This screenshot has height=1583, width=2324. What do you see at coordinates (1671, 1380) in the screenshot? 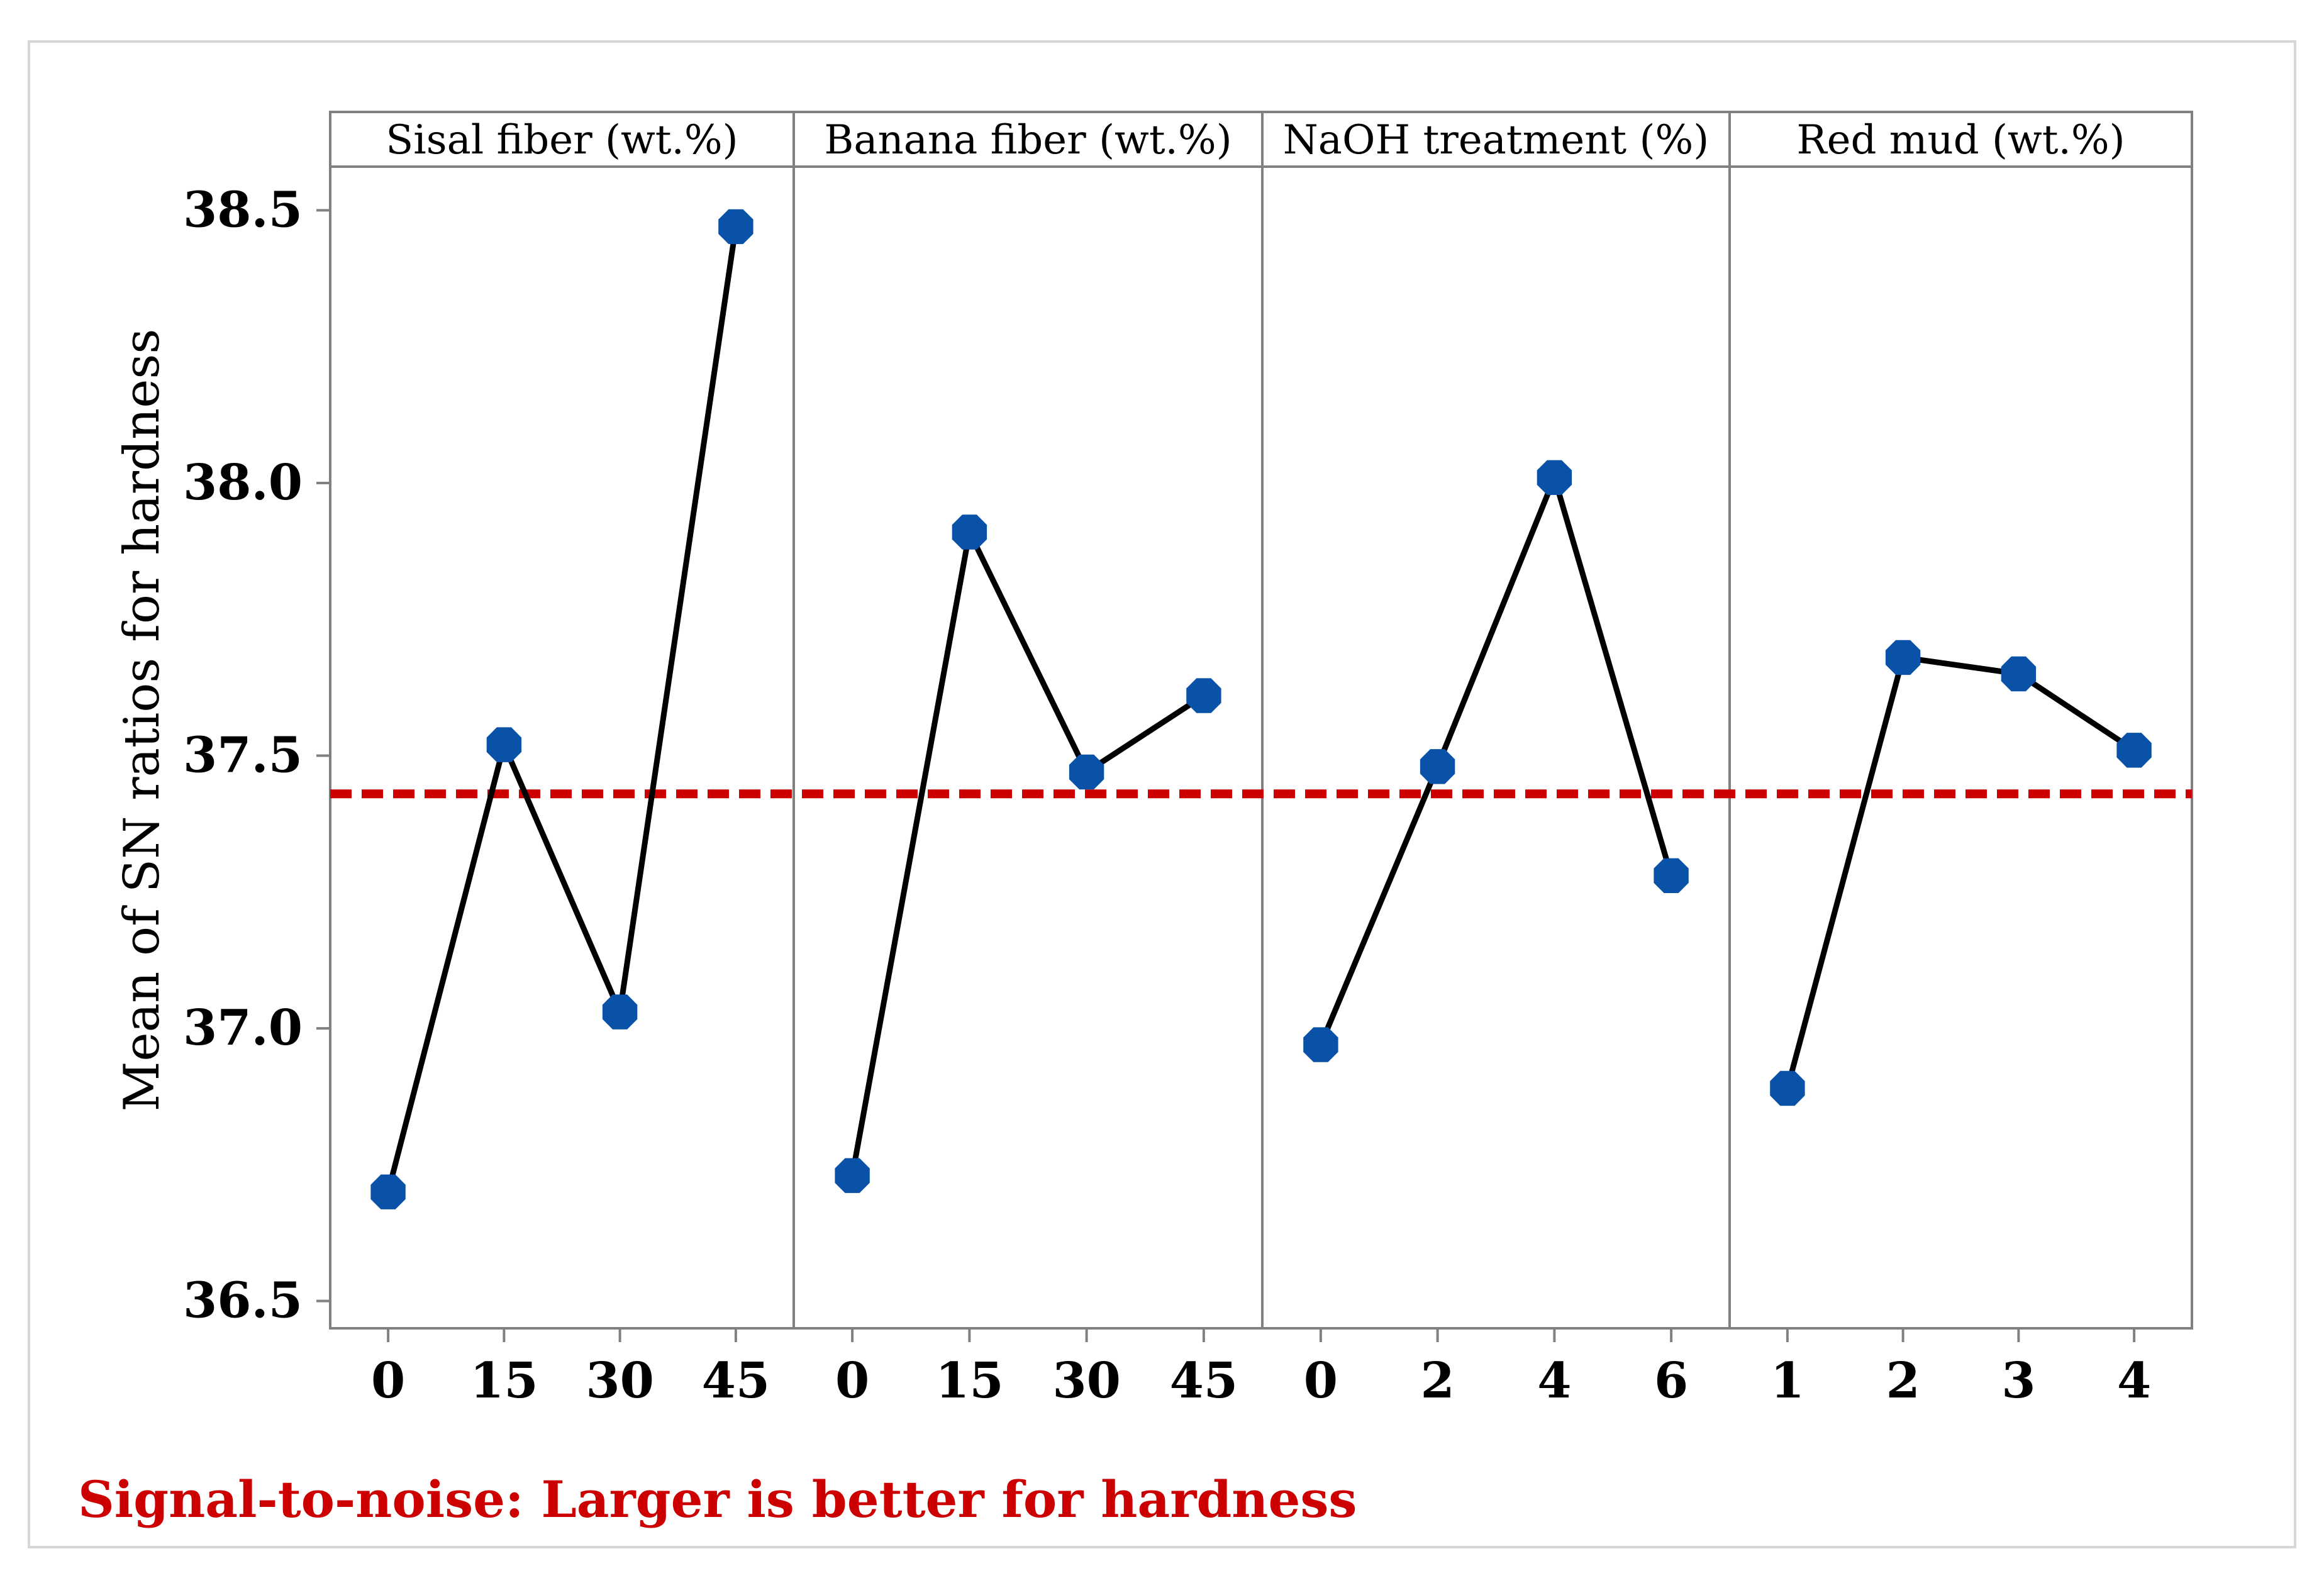
I see `x-tick-label: 6` at bounding box center [1671, 1380].